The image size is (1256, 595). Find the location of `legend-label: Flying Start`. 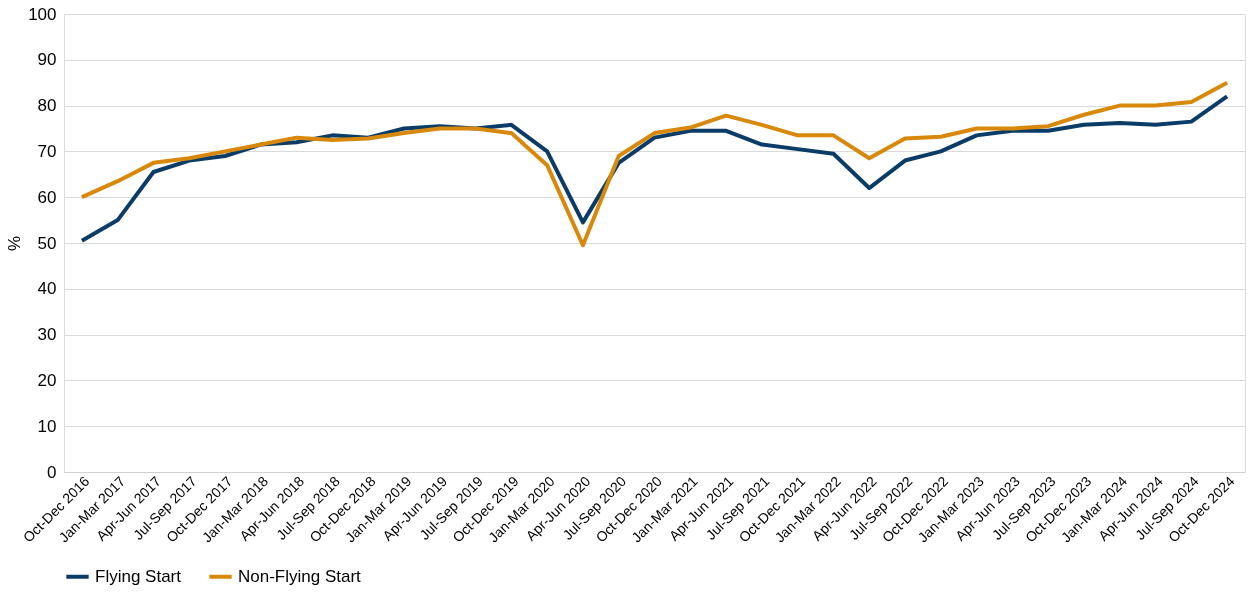

legend-label: Flying Start is located at coordinates (138, 576).